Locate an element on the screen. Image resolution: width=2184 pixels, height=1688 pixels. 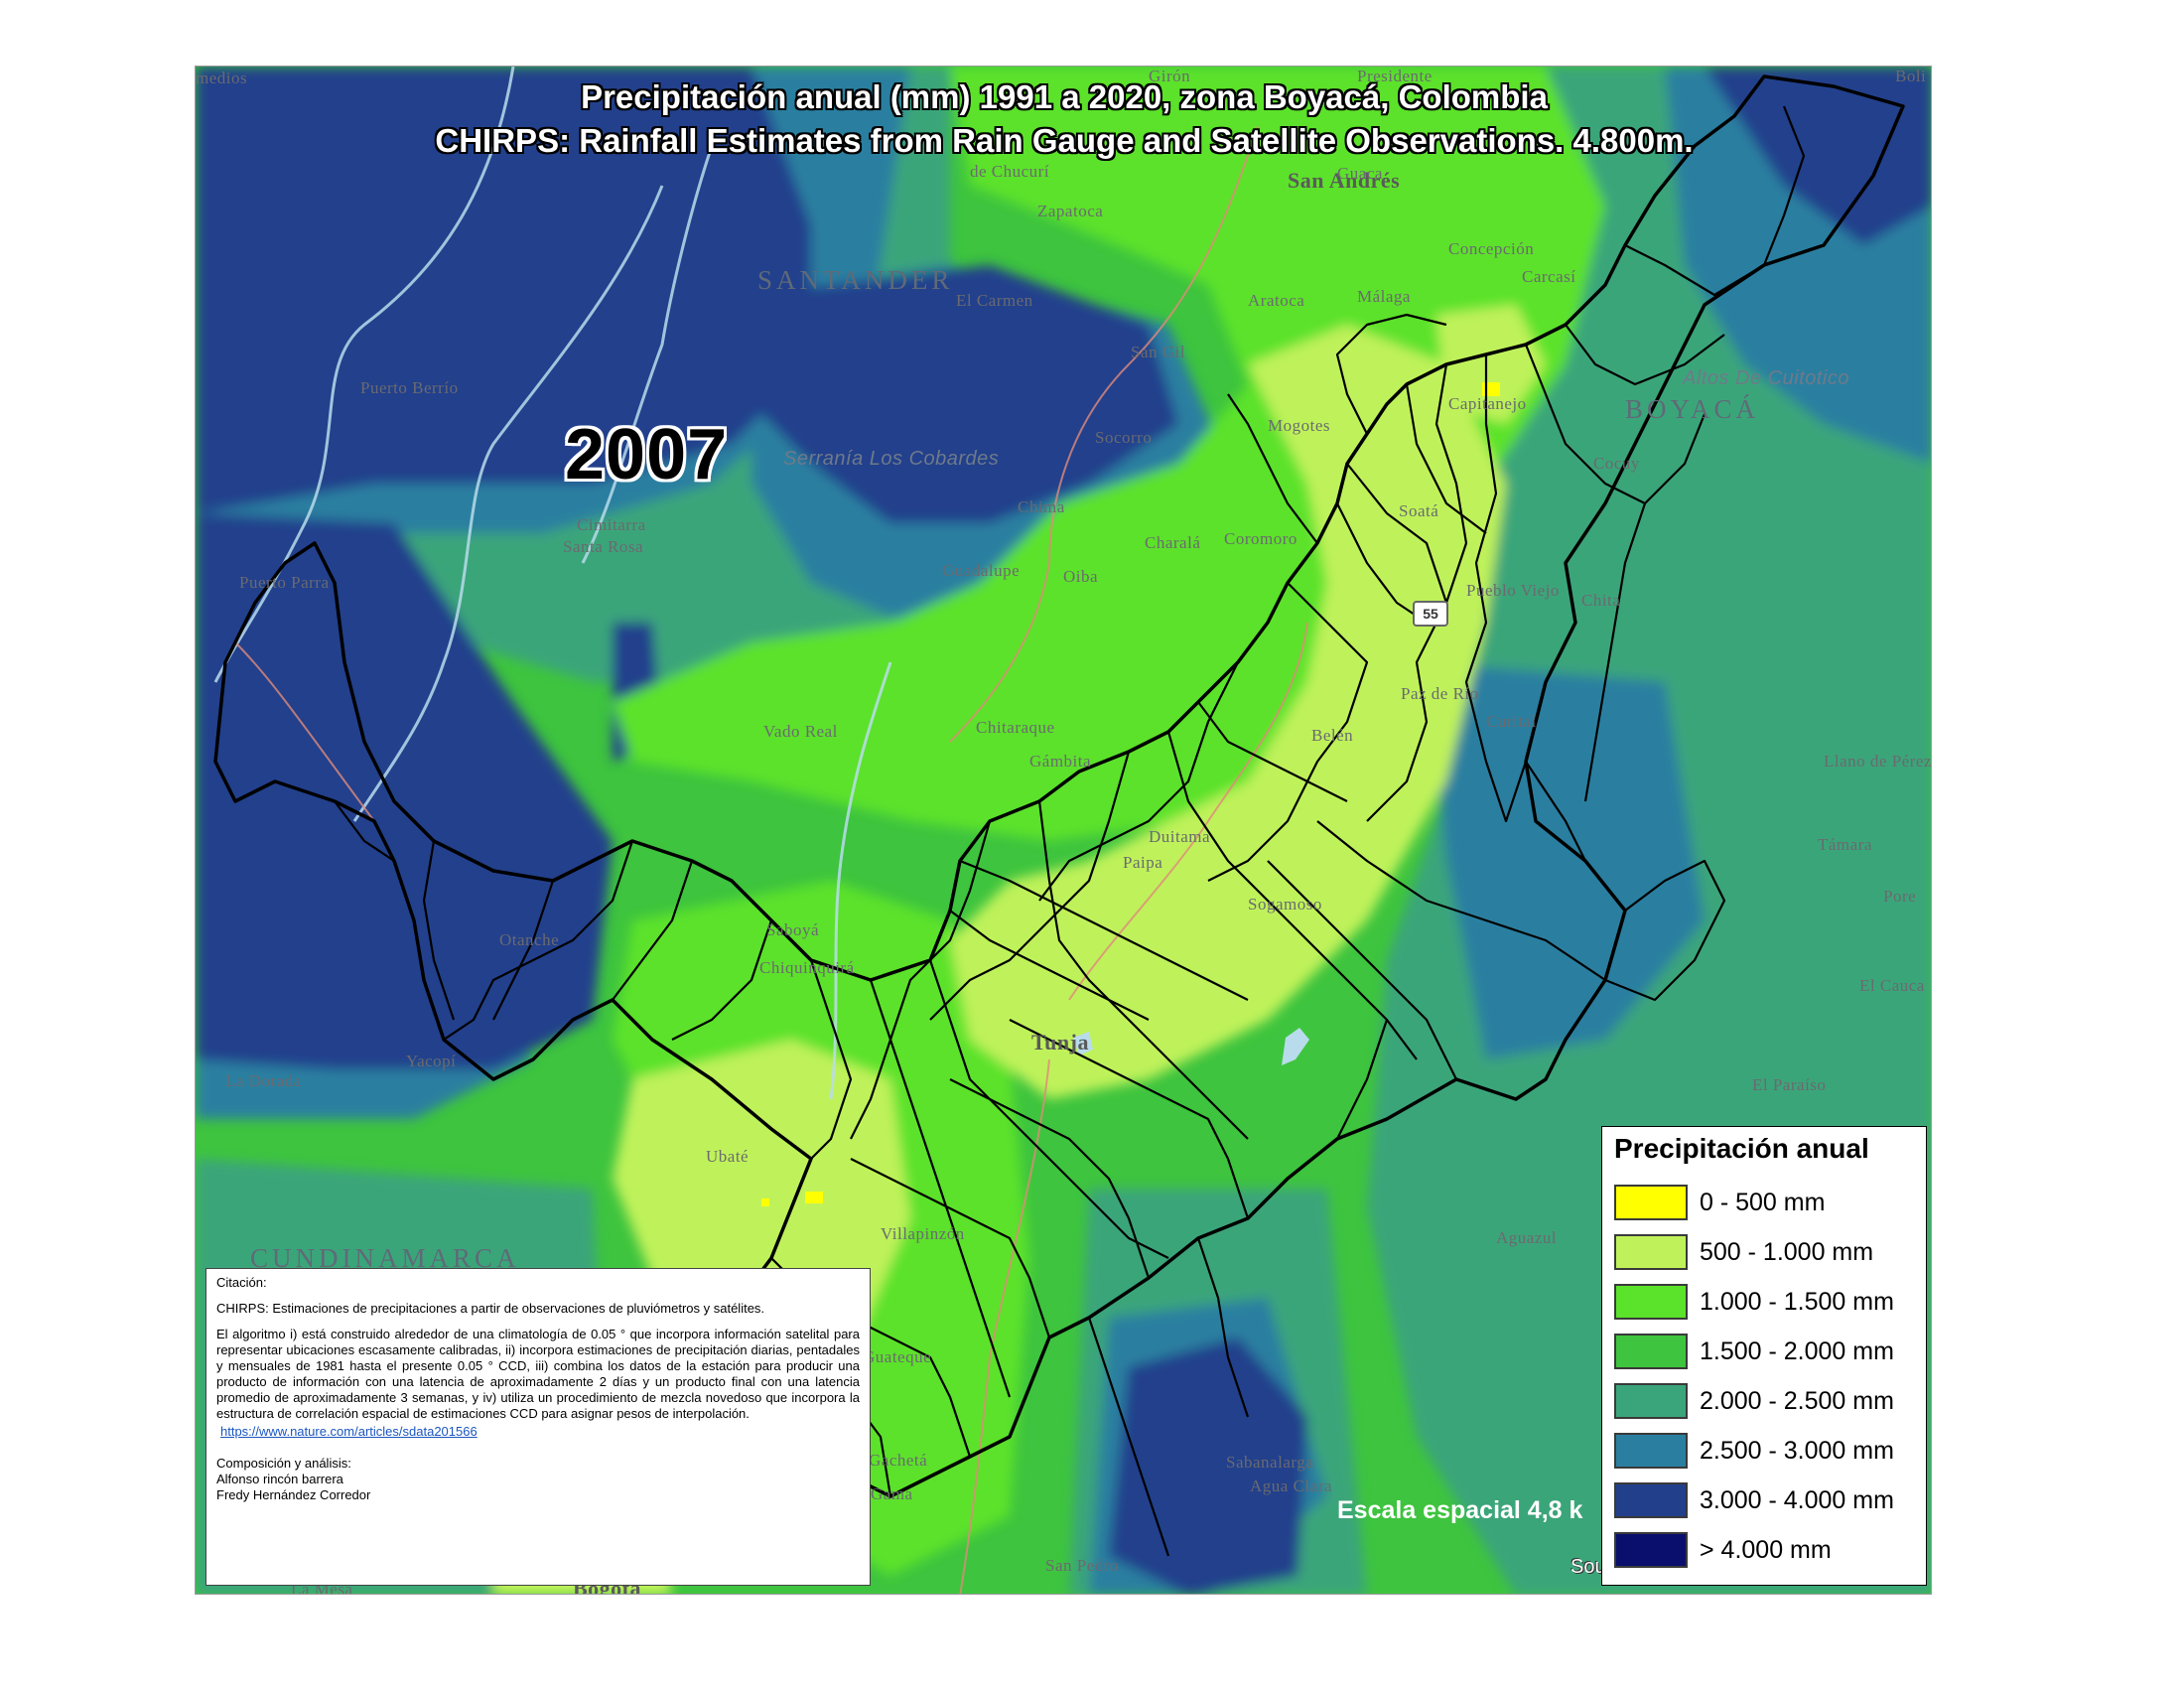
label-duitama: Duitama is located at coordinates (1180, 836).